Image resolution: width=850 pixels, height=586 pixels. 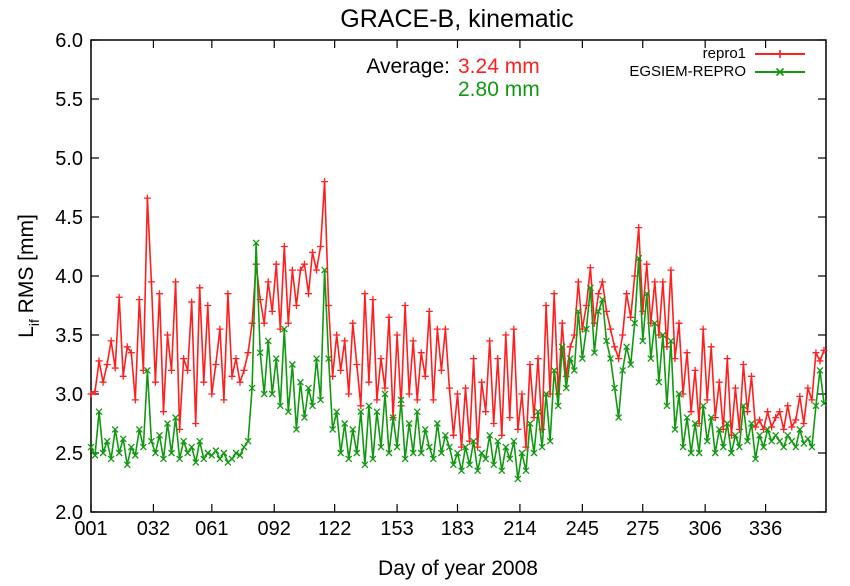 I want to click on y-axis-label-subscript: if, so click(x=34, y=322).